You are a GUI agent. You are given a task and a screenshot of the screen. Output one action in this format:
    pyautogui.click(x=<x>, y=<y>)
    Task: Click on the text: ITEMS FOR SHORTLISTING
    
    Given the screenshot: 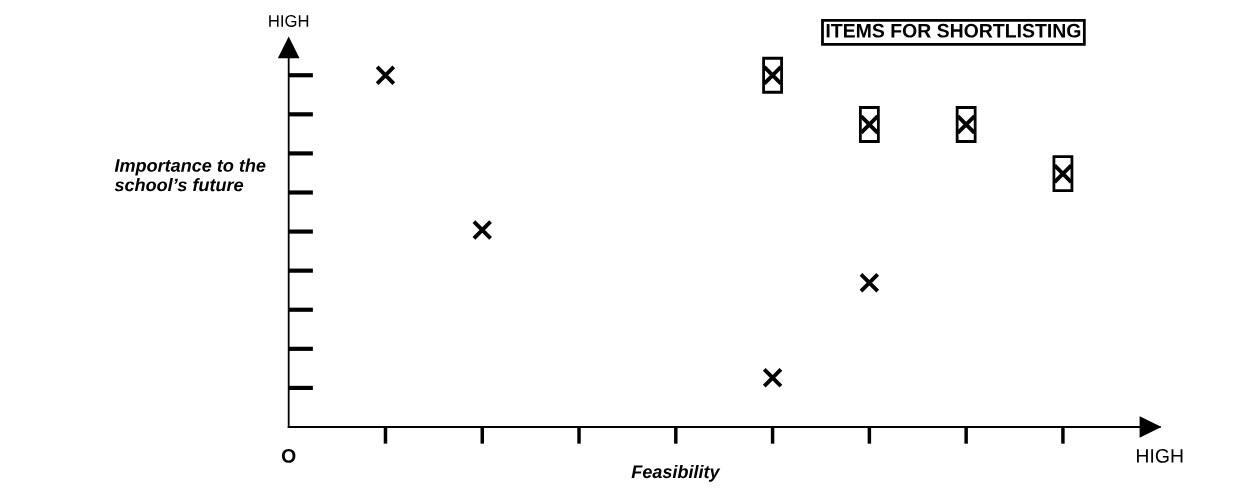 What is the action you would take?
    pyautogui.click(x=953, y=30)
    